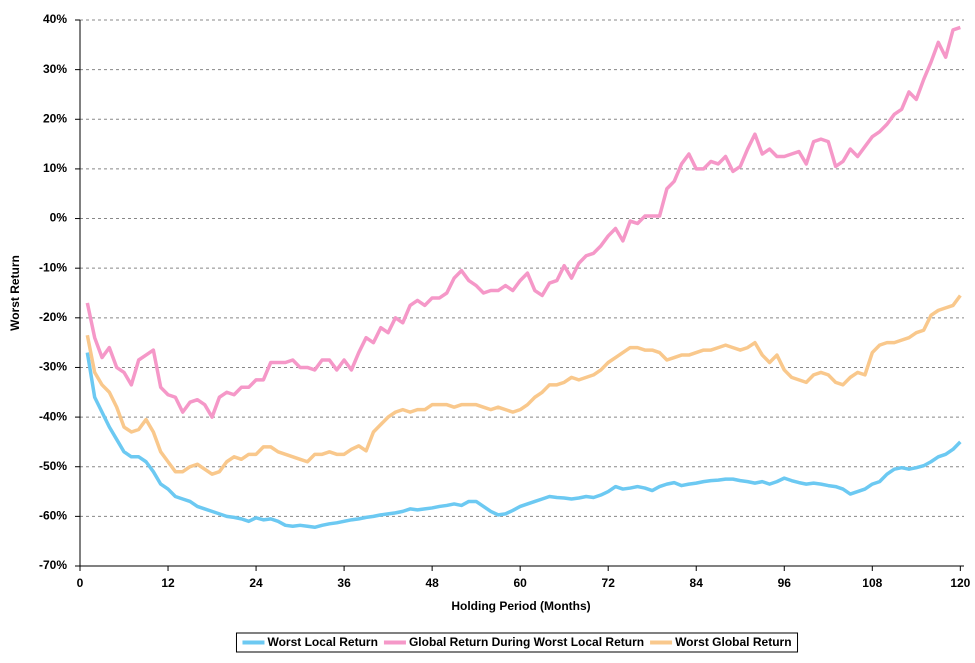  What do you see at coordinates (53, 565) in the screenshot?
I see `y-tick-label: -70%` at bounding box center [53, 565].